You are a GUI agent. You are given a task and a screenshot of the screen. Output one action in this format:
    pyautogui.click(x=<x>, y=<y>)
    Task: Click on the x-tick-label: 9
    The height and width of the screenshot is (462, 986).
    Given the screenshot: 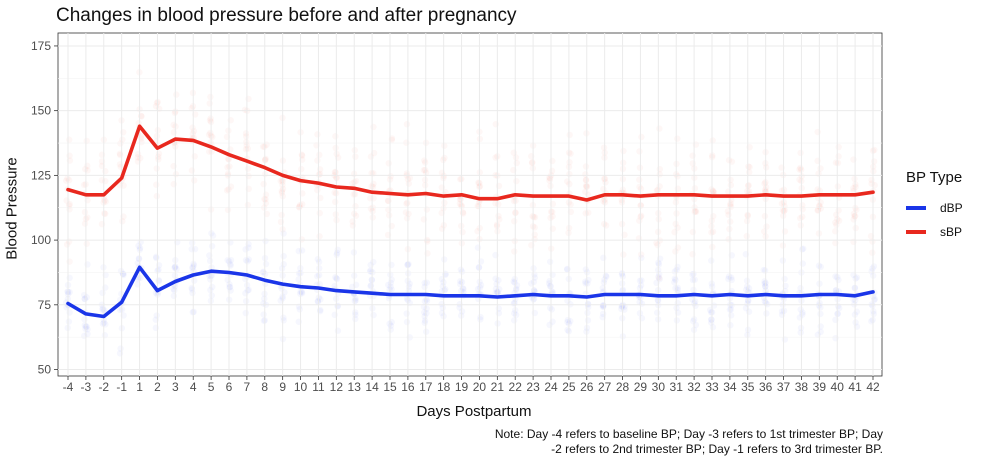 What is the action you would take?
    pyautogui.click(x=282, y=387)
    